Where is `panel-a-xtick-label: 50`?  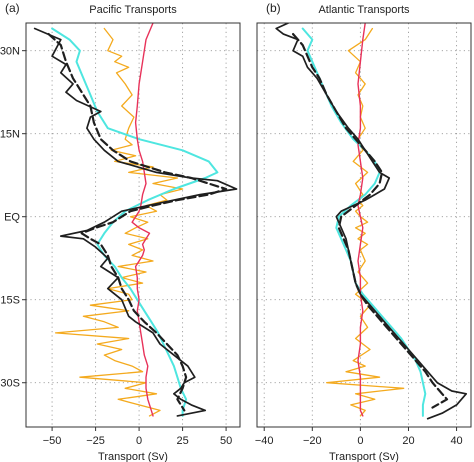 panel-a-xtick-label: 50 is located at coordinates (226, 441).